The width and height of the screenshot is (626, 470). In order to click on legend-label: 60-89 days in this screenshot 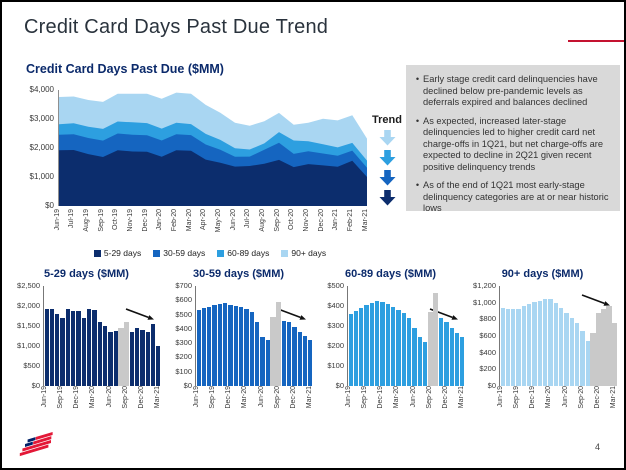, I will do `click(248, 253)`.